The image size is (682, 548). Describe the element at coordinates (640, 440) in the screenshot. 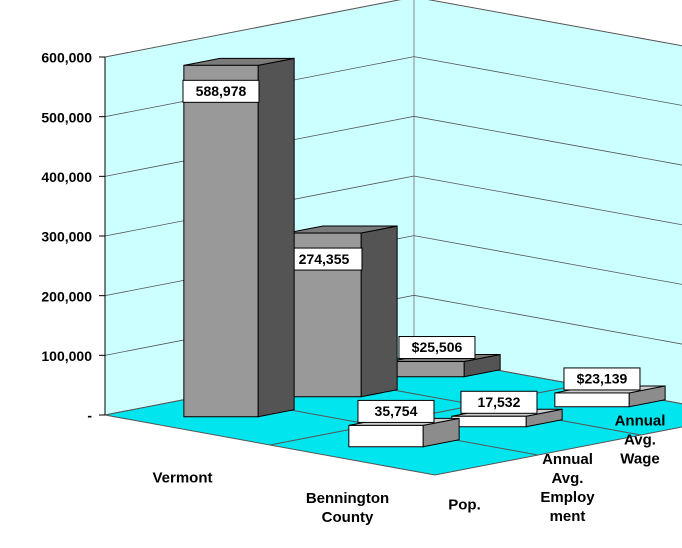

I see `series-label: Annual Avg. Wage` at that location.